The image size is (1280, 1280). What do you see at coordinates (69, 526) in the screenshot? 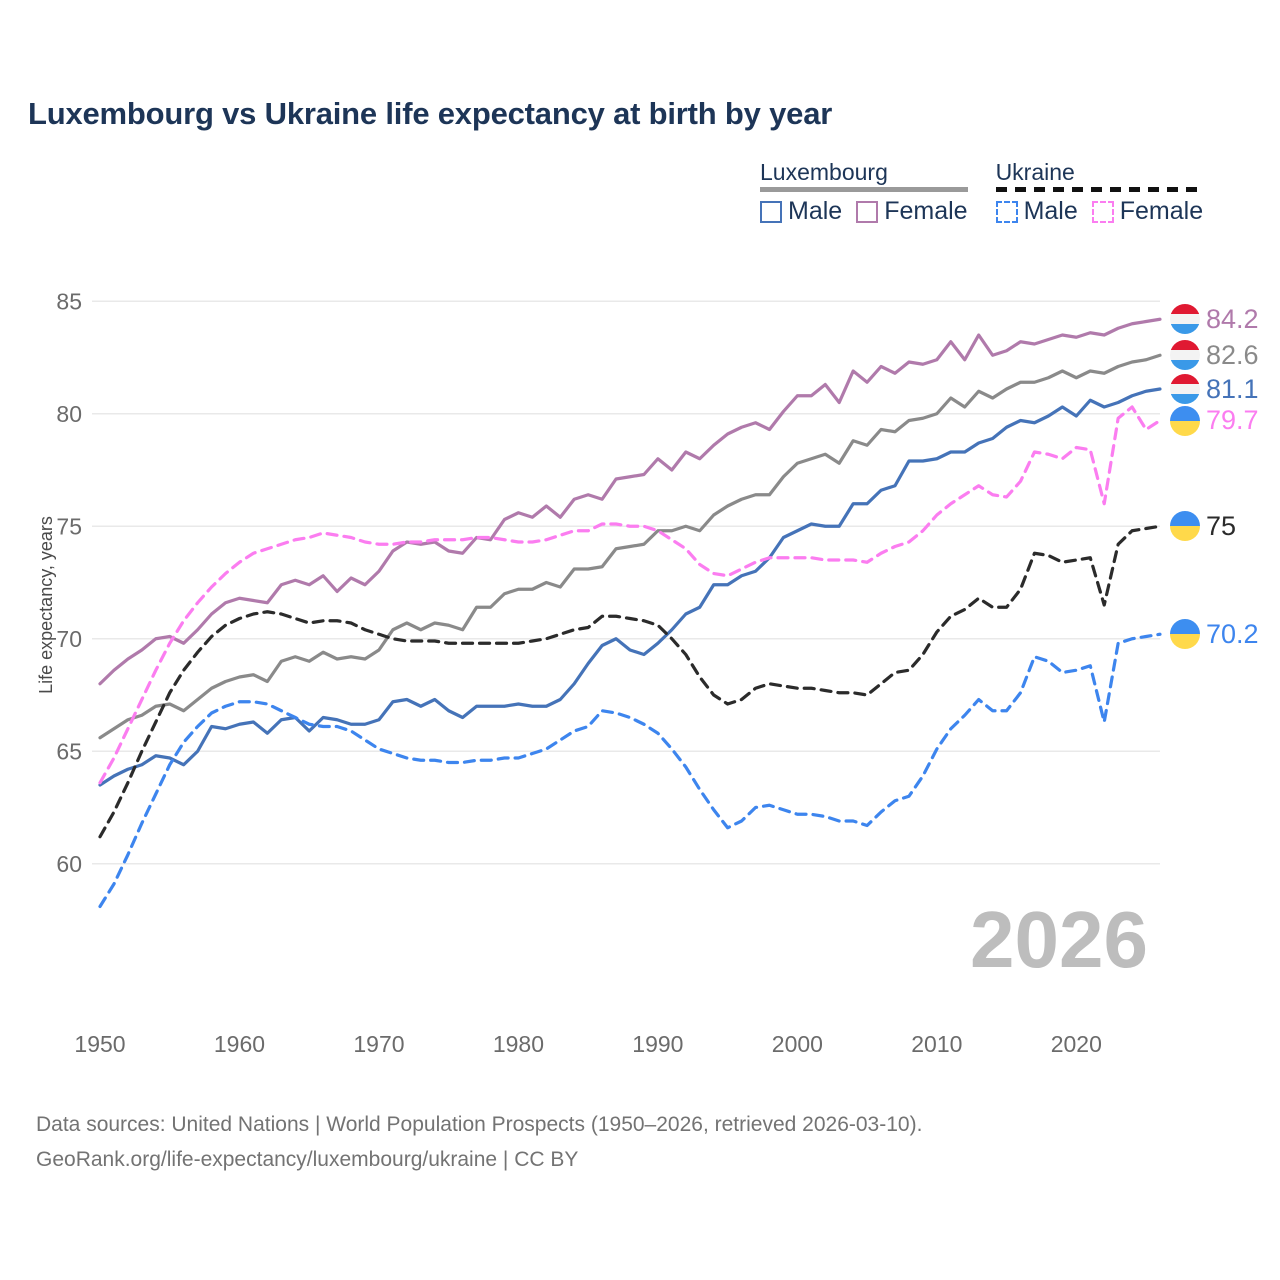
I see `y-axis-tick-label: 75` at bounding box center [69, 526].